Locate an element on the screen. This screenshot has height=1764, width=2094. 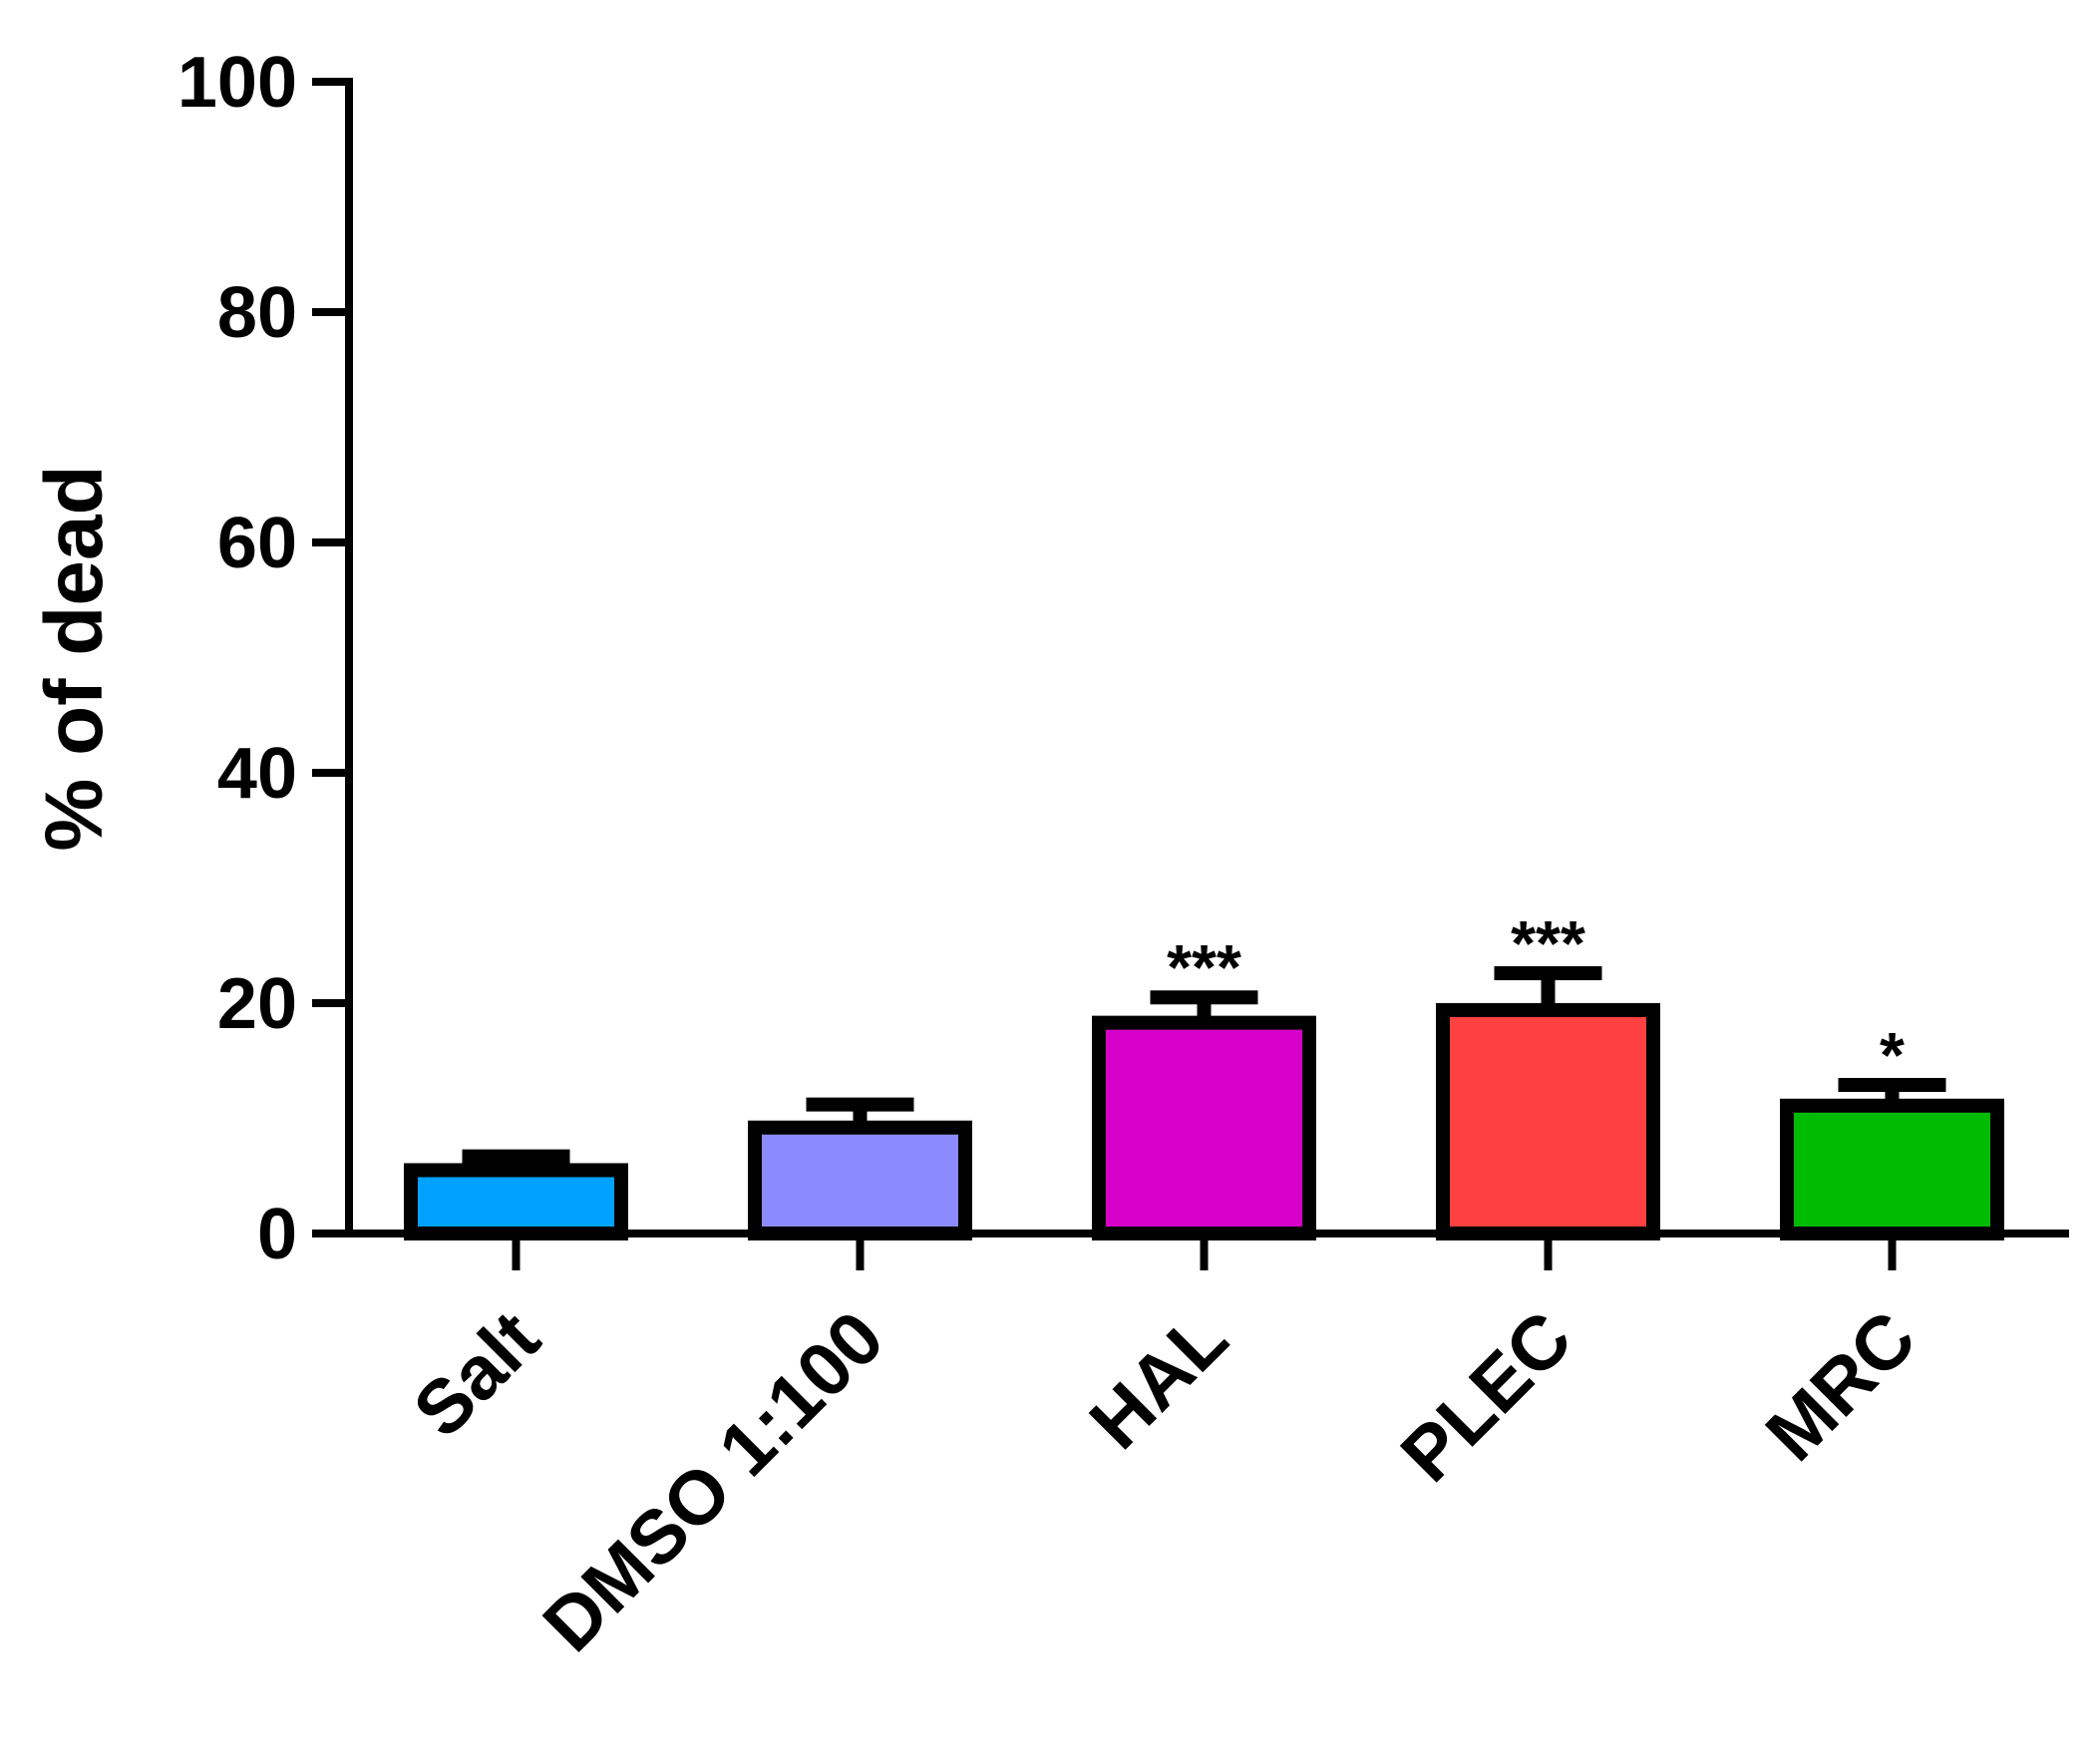
y-axis: 0 20 40 60 80 100 is located at coordinates (265, 659).